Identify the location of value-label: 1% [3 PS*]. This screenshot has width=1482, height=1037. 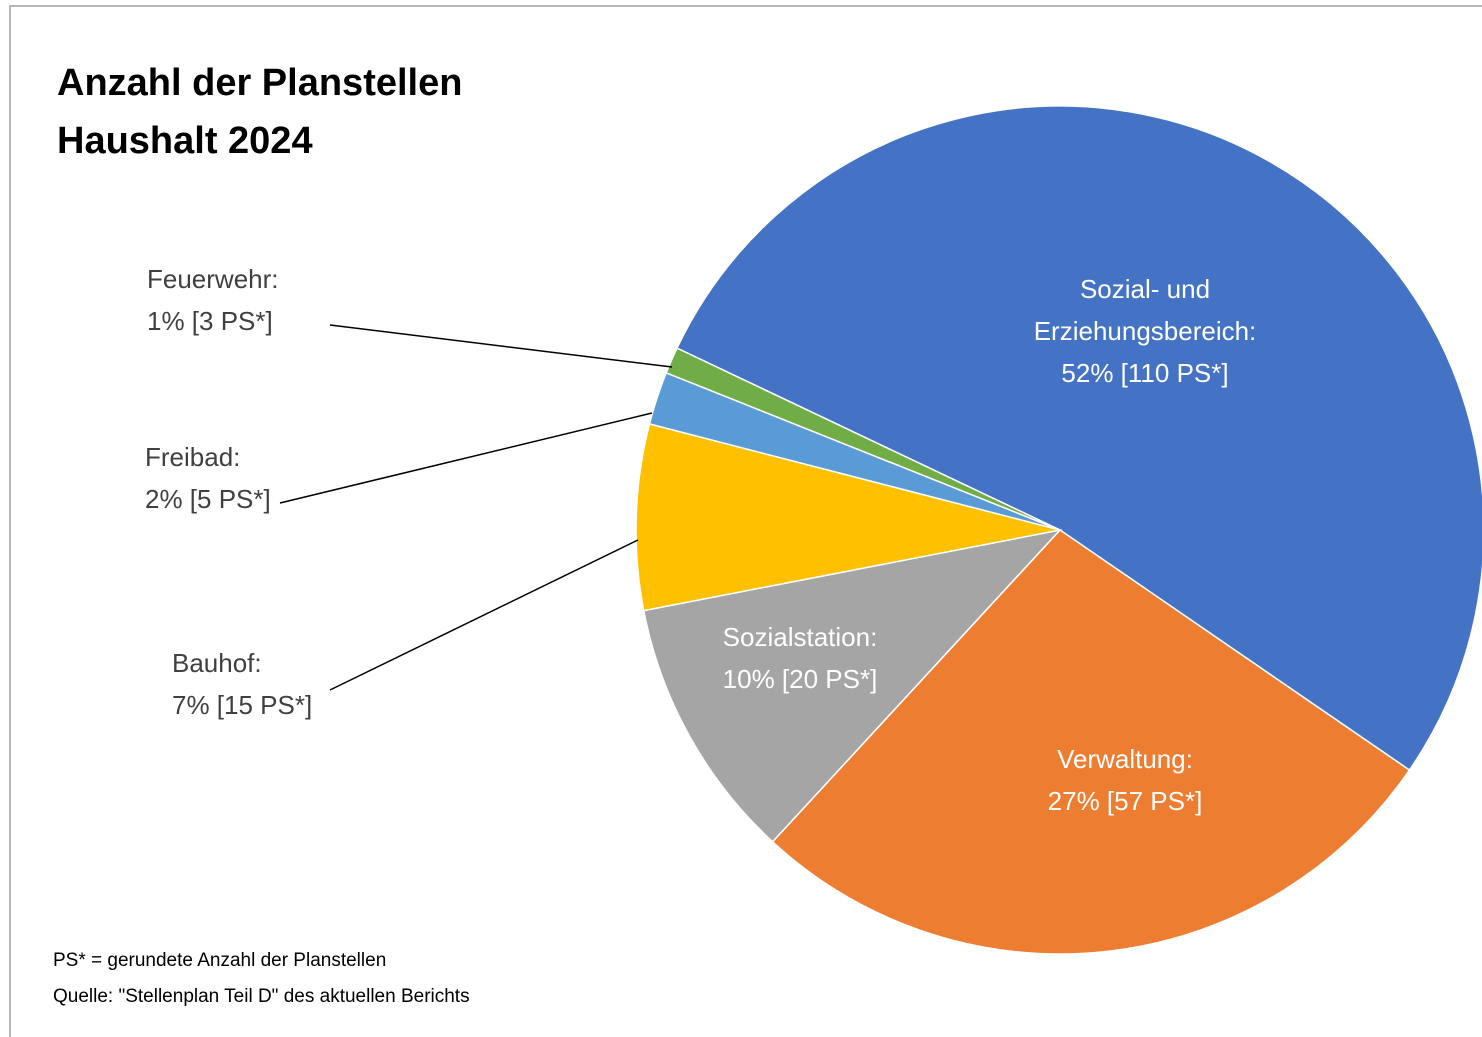
(210, 321).